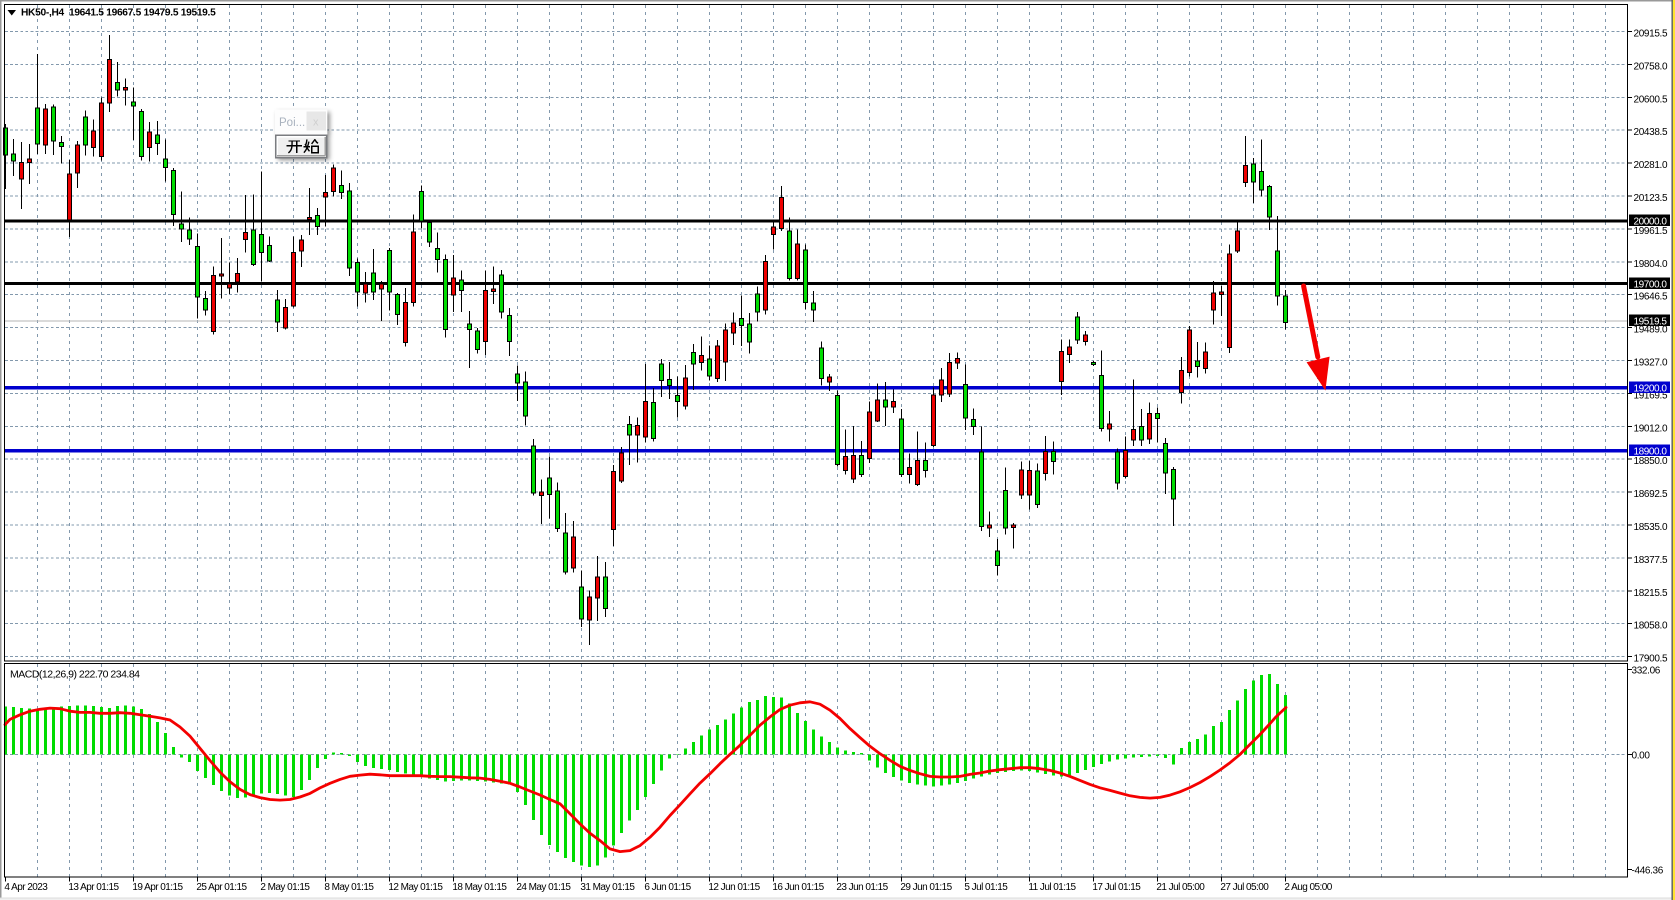  Describe the element at coordinates (221, 887) in the screenshot. I see `svg-text: 25 Apr 01:15` at that location.